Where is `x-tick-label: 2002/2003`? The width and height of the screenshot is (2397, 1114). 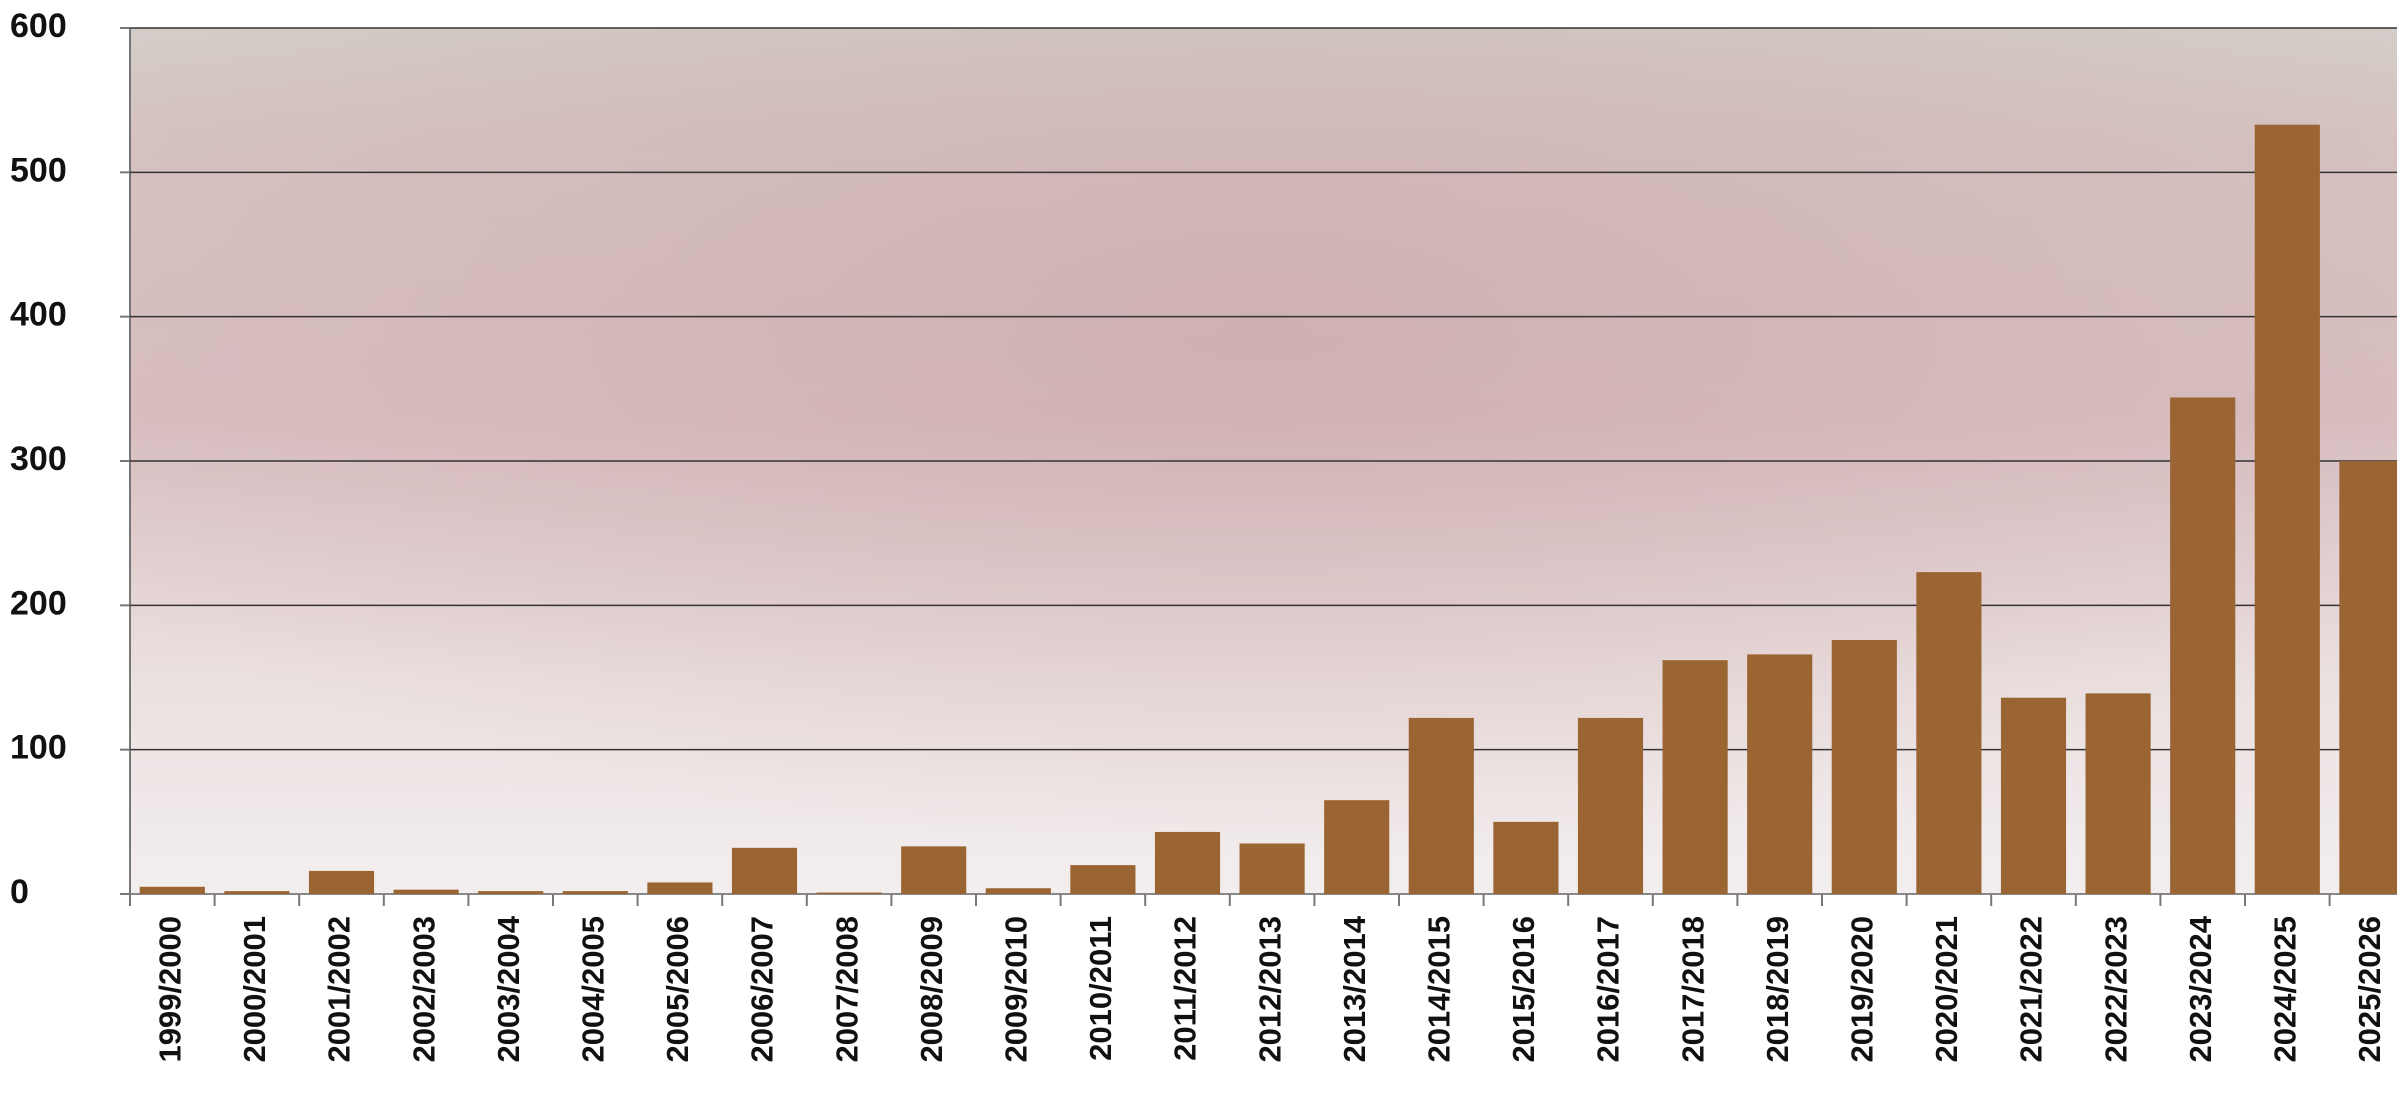
x-tick-label: 2002/2003 is located at coordinates (423, 989).